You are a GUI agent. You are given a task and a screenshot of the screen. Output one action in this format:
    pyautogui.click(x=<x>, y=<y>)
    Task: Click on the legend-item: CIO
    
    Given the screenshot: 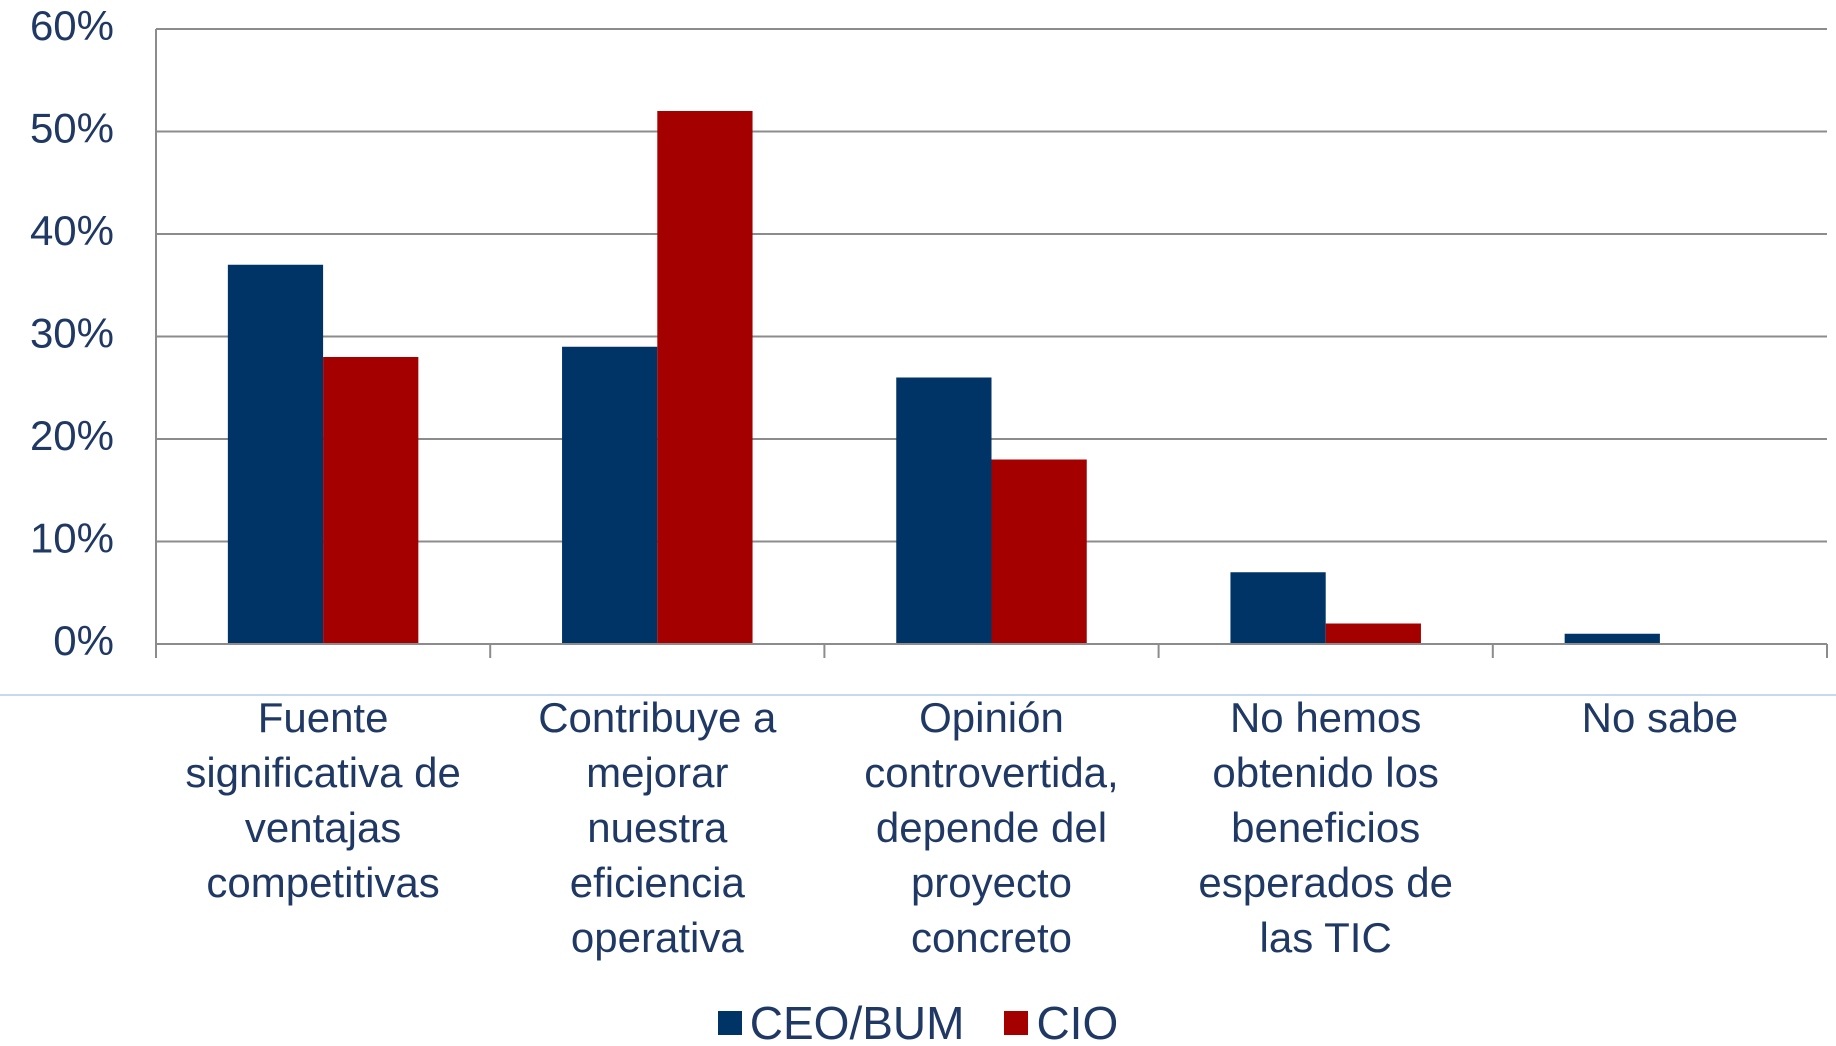 What is the action you would take?
    pyautogui.click(x=1061, y=1023)
    